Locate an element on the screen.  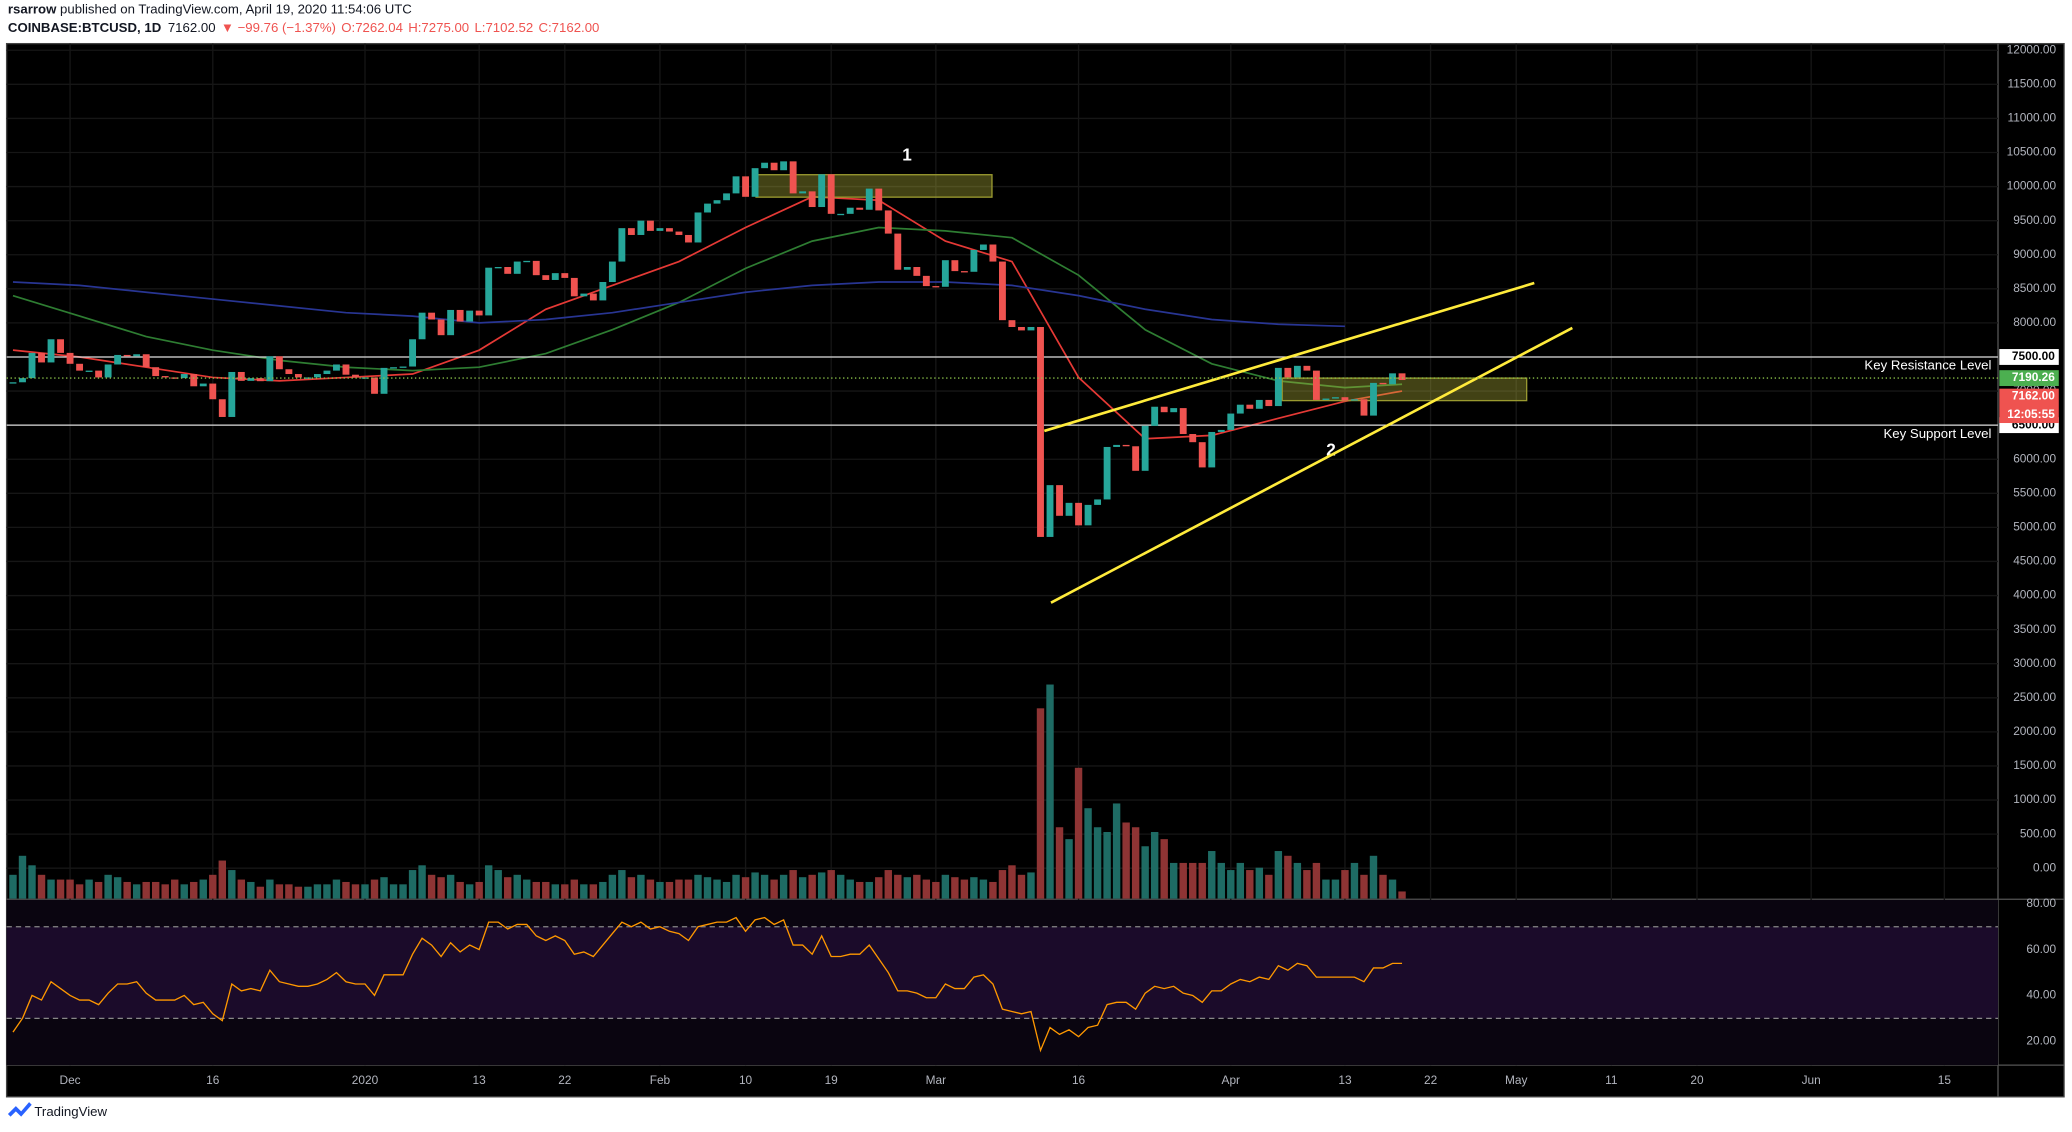
rsi-tick-label: 80.00 is located at coordinates (2041, 903).